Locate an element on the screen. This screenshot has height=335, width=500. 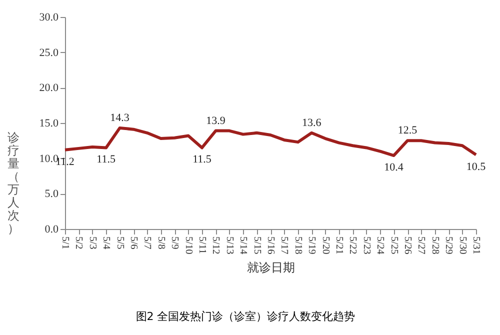
data-label: 12.5 is located at coordinates (408, 130).